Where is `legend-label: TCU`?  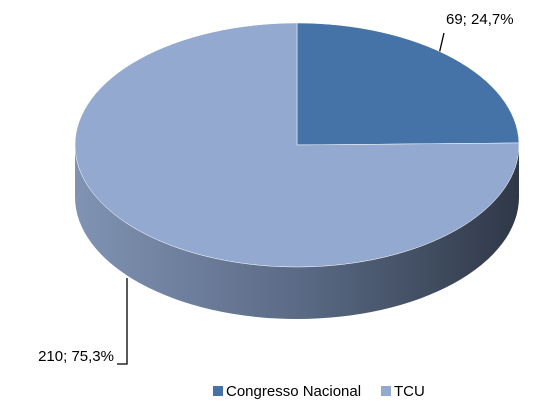 legend-label: TCU is located at coordinates (409, 391).